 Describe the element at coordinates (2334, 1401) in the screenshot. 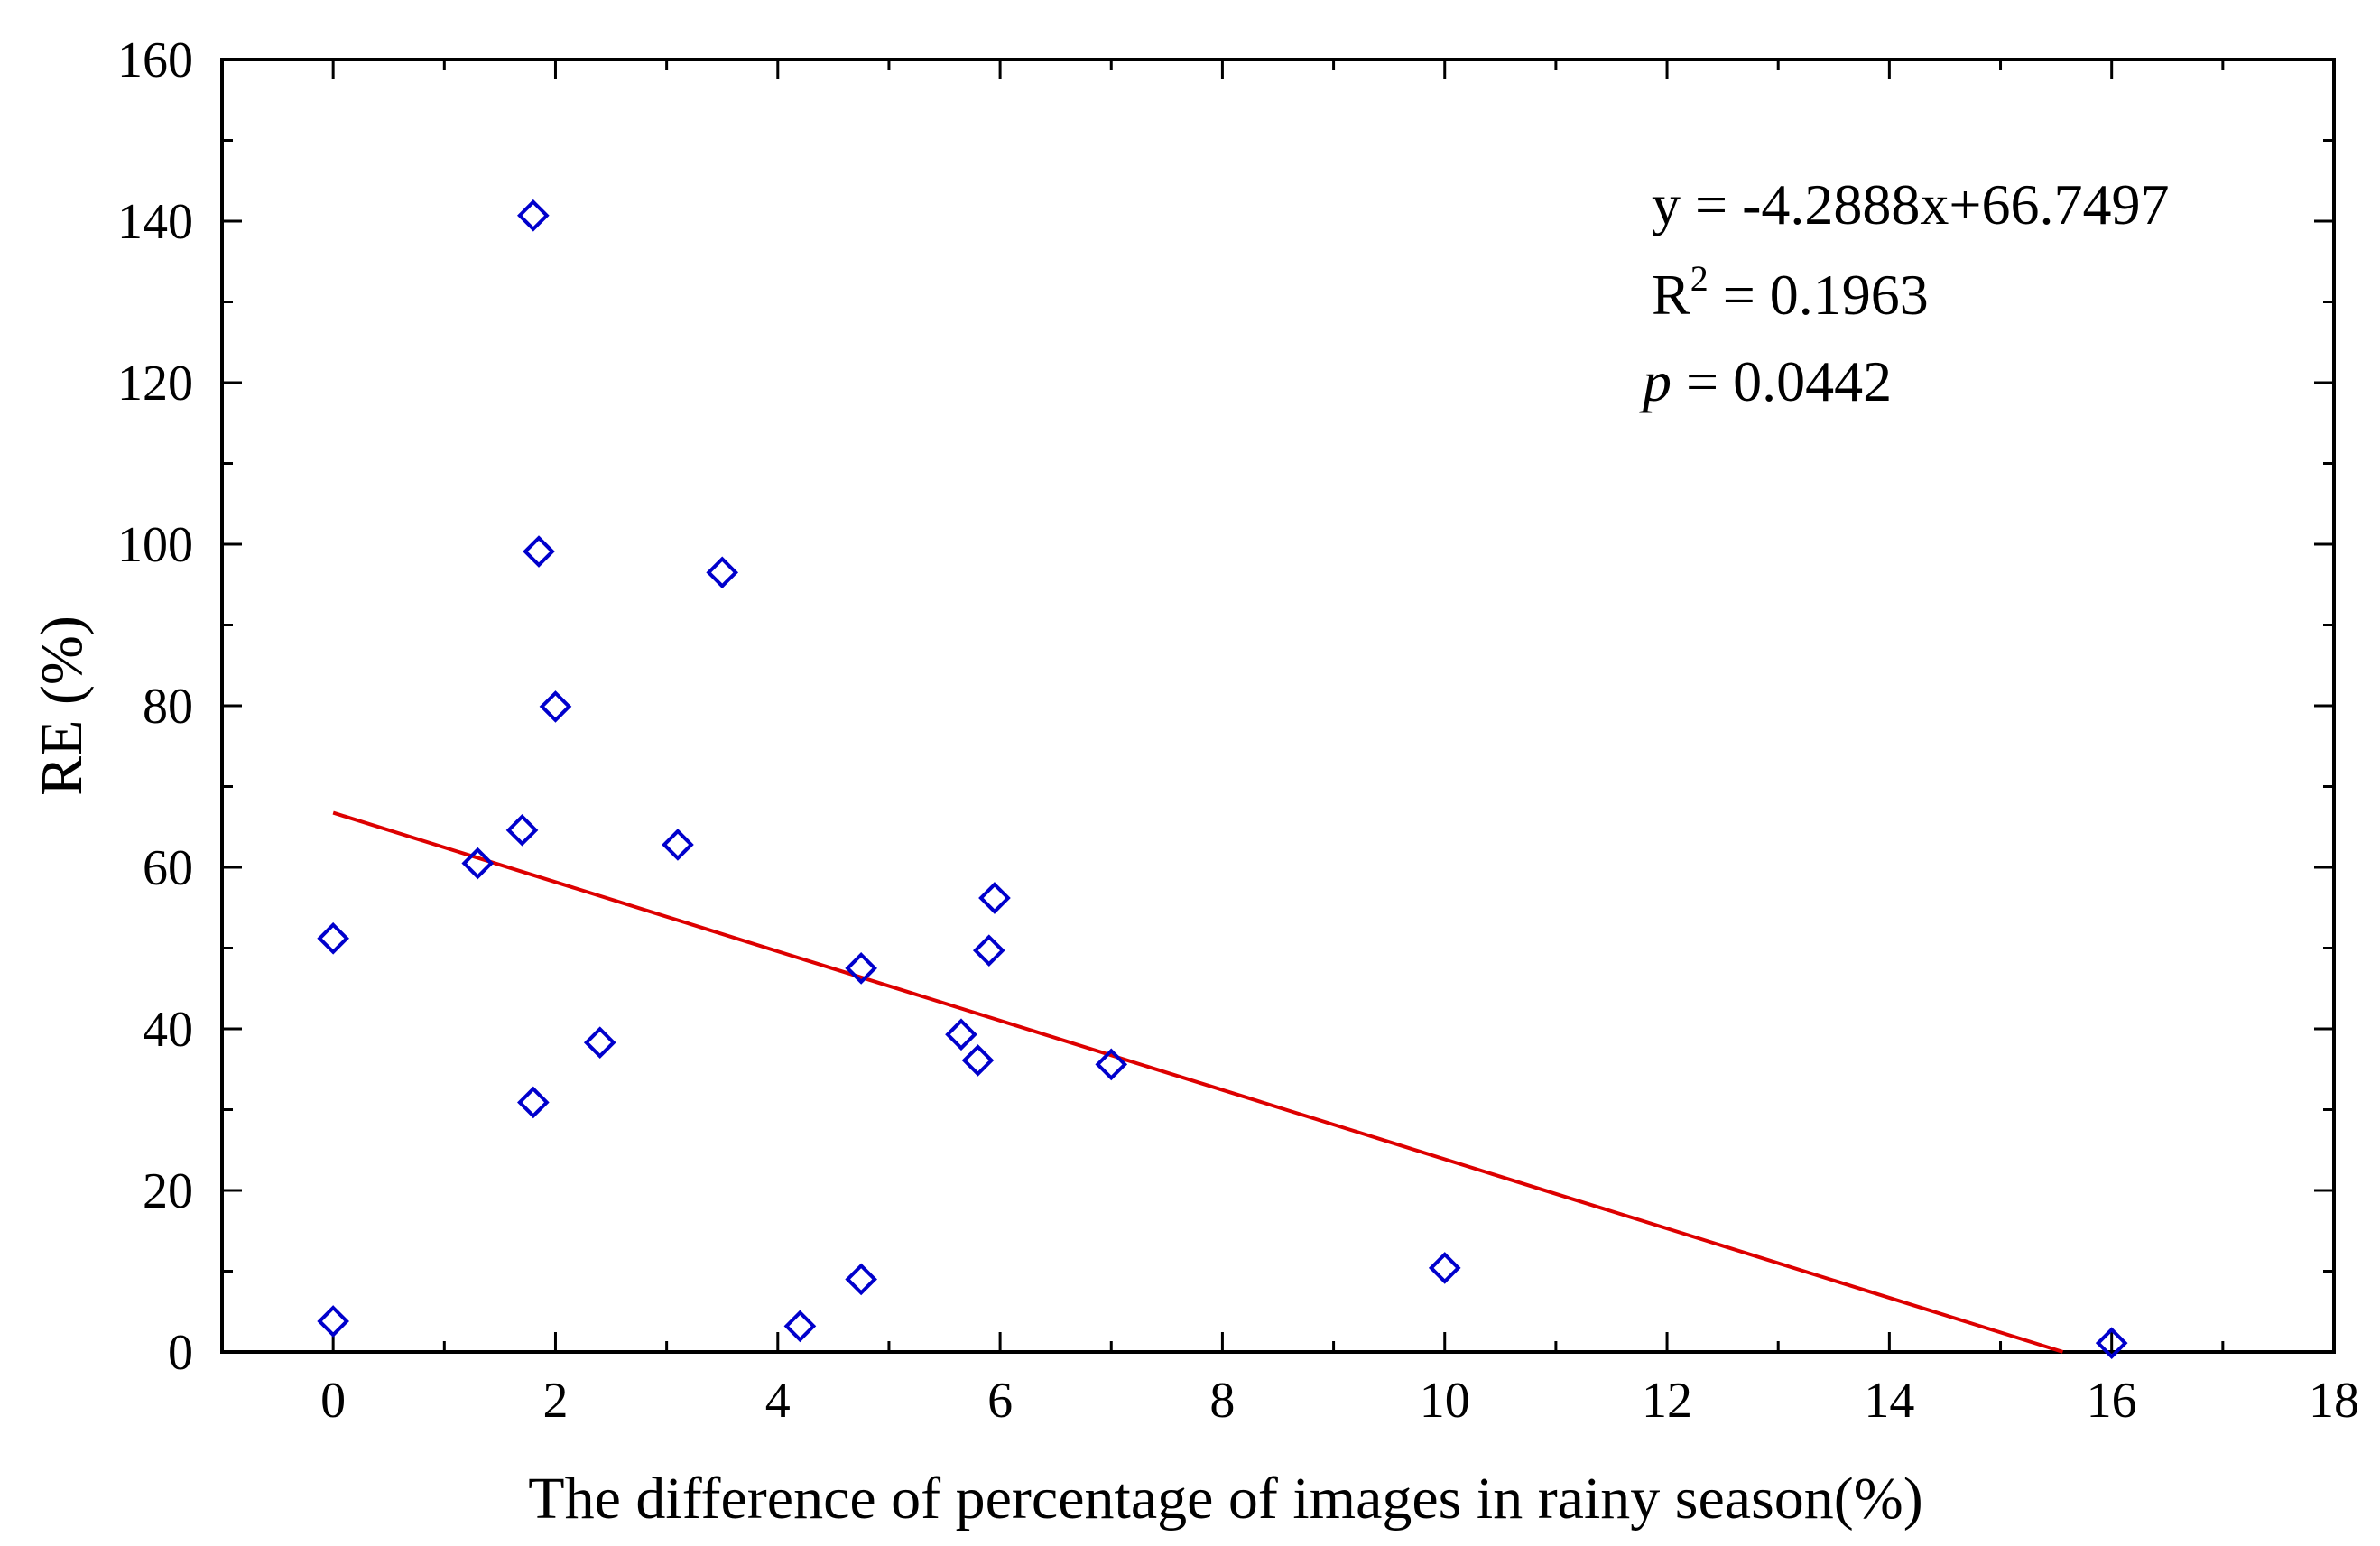

I see `x-tick-label: 18` at that location.